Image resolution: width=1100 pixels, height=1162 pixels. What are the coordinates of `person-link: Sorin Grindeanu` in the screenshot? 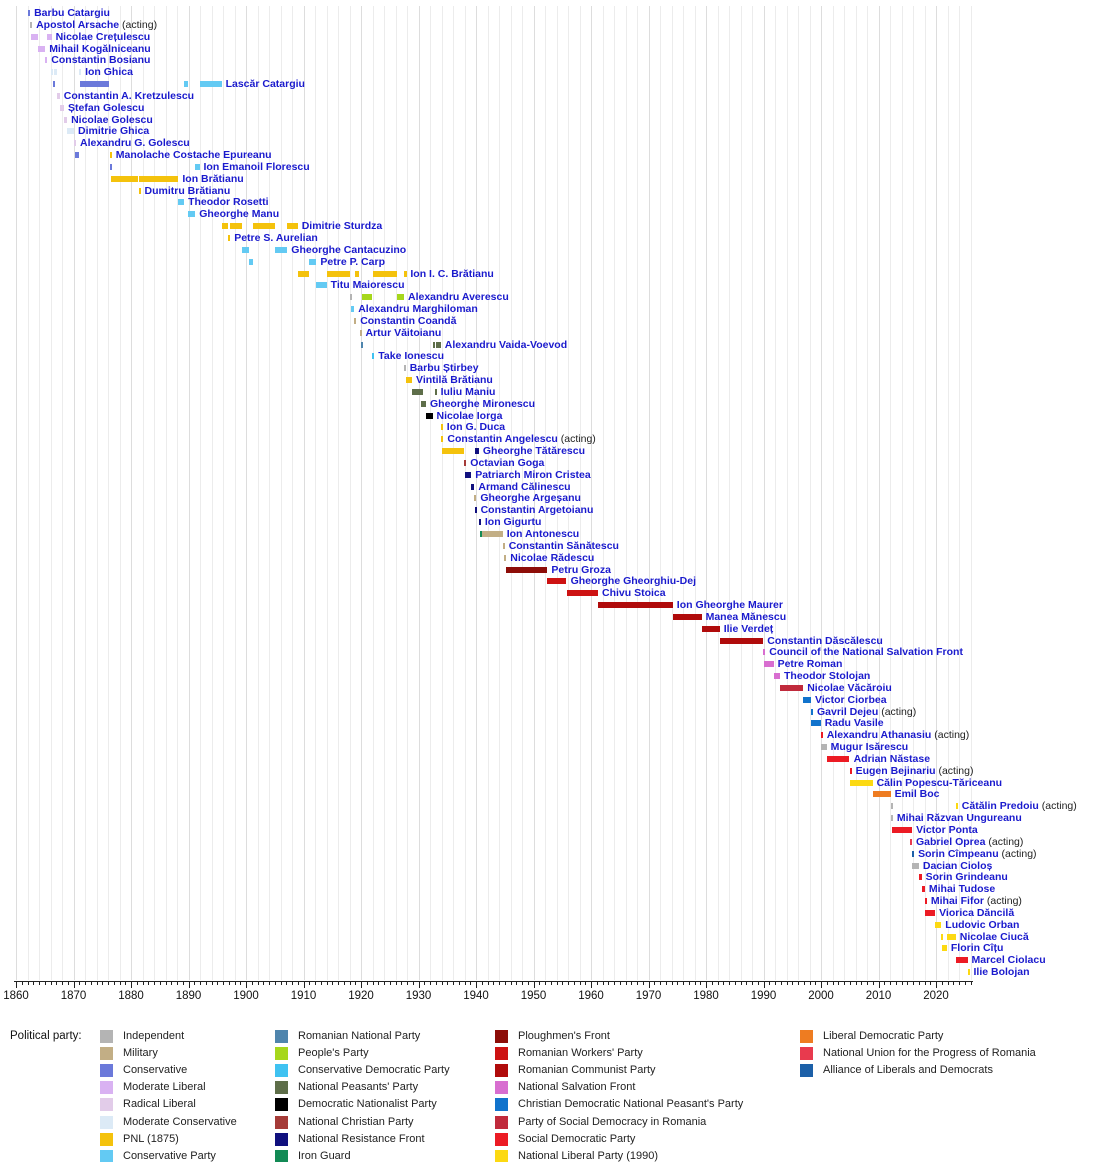 It's located at (967, 877).